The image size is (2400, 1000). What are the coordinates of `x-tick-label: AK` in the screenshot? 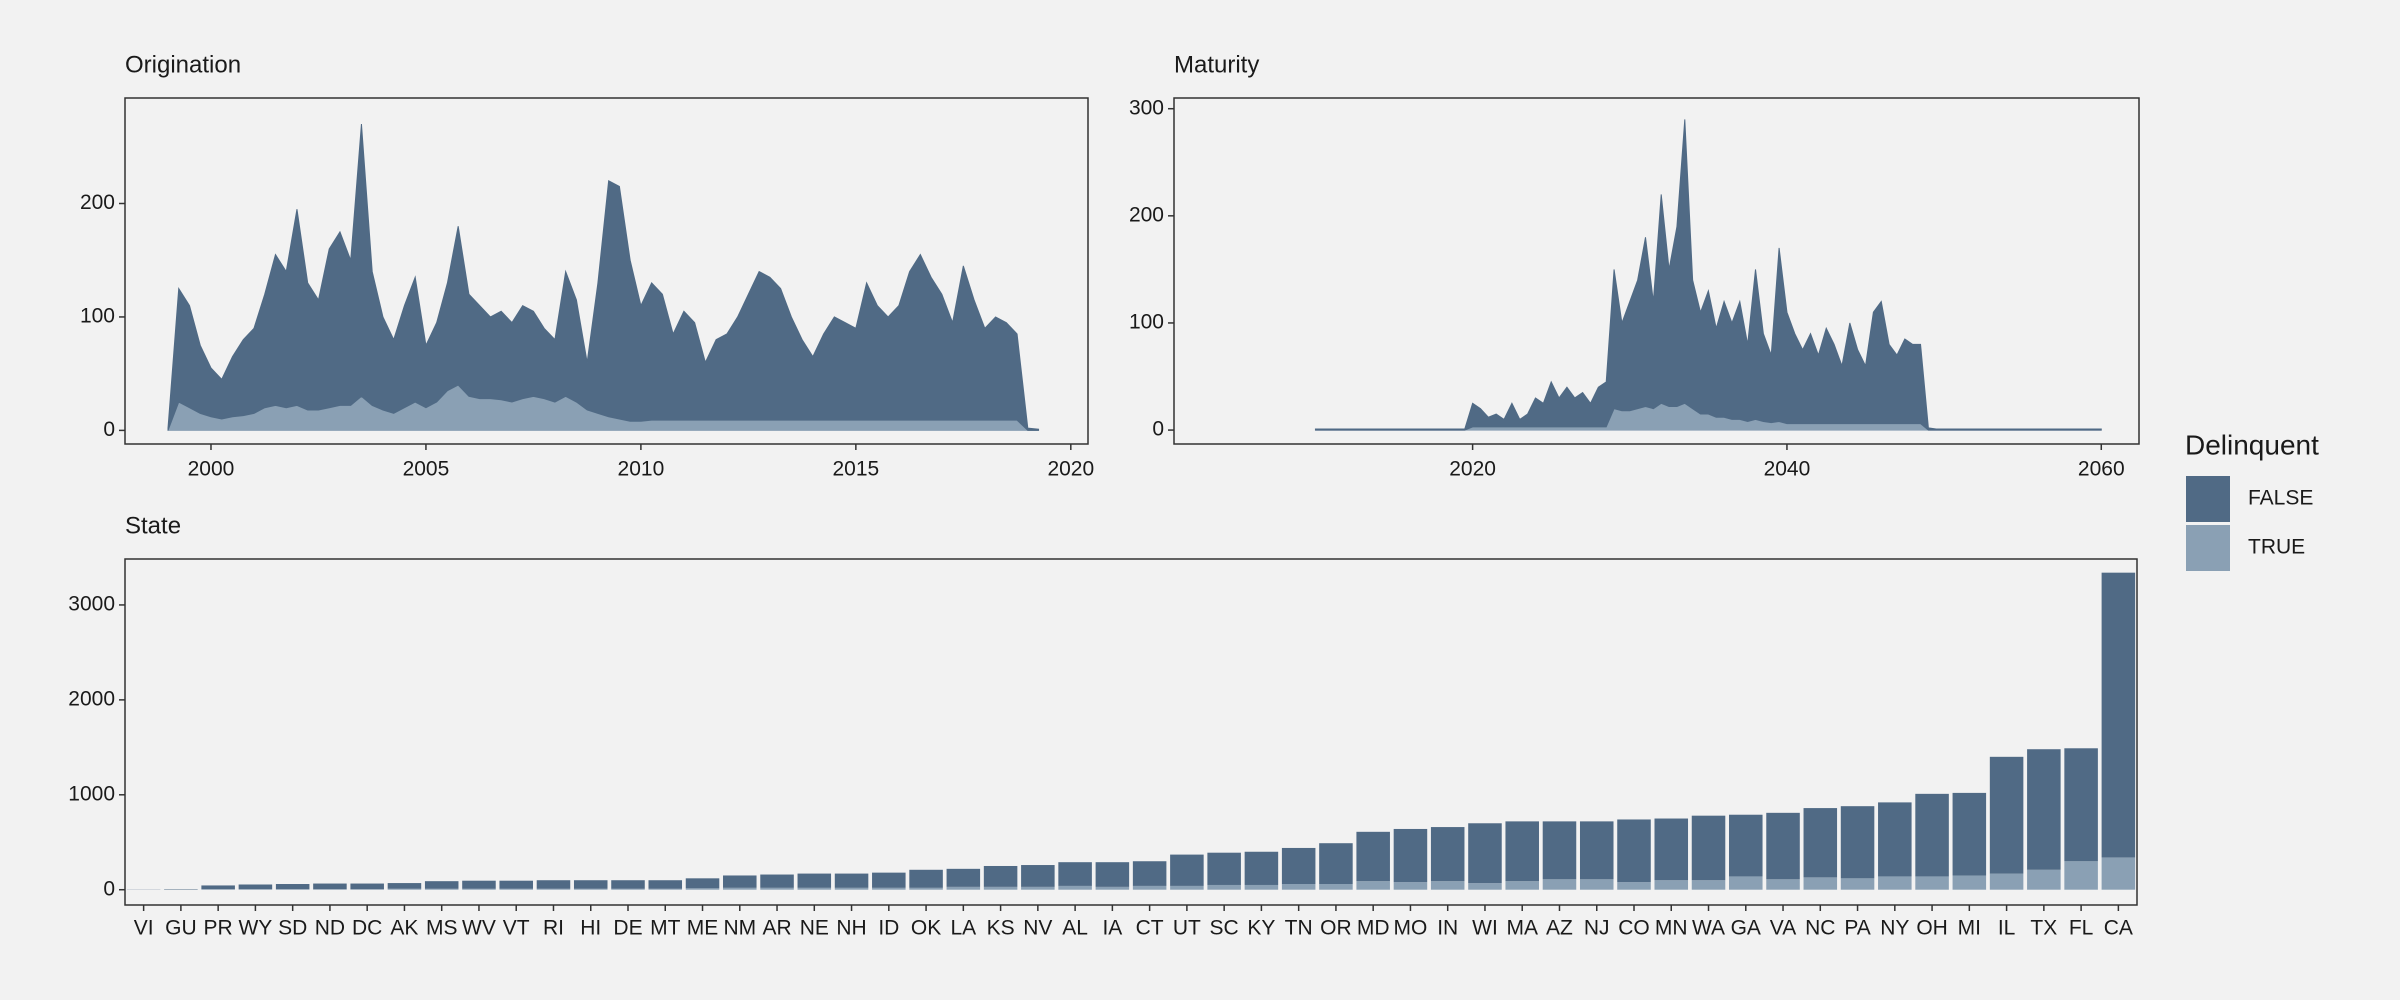 It's located at (404, 928).